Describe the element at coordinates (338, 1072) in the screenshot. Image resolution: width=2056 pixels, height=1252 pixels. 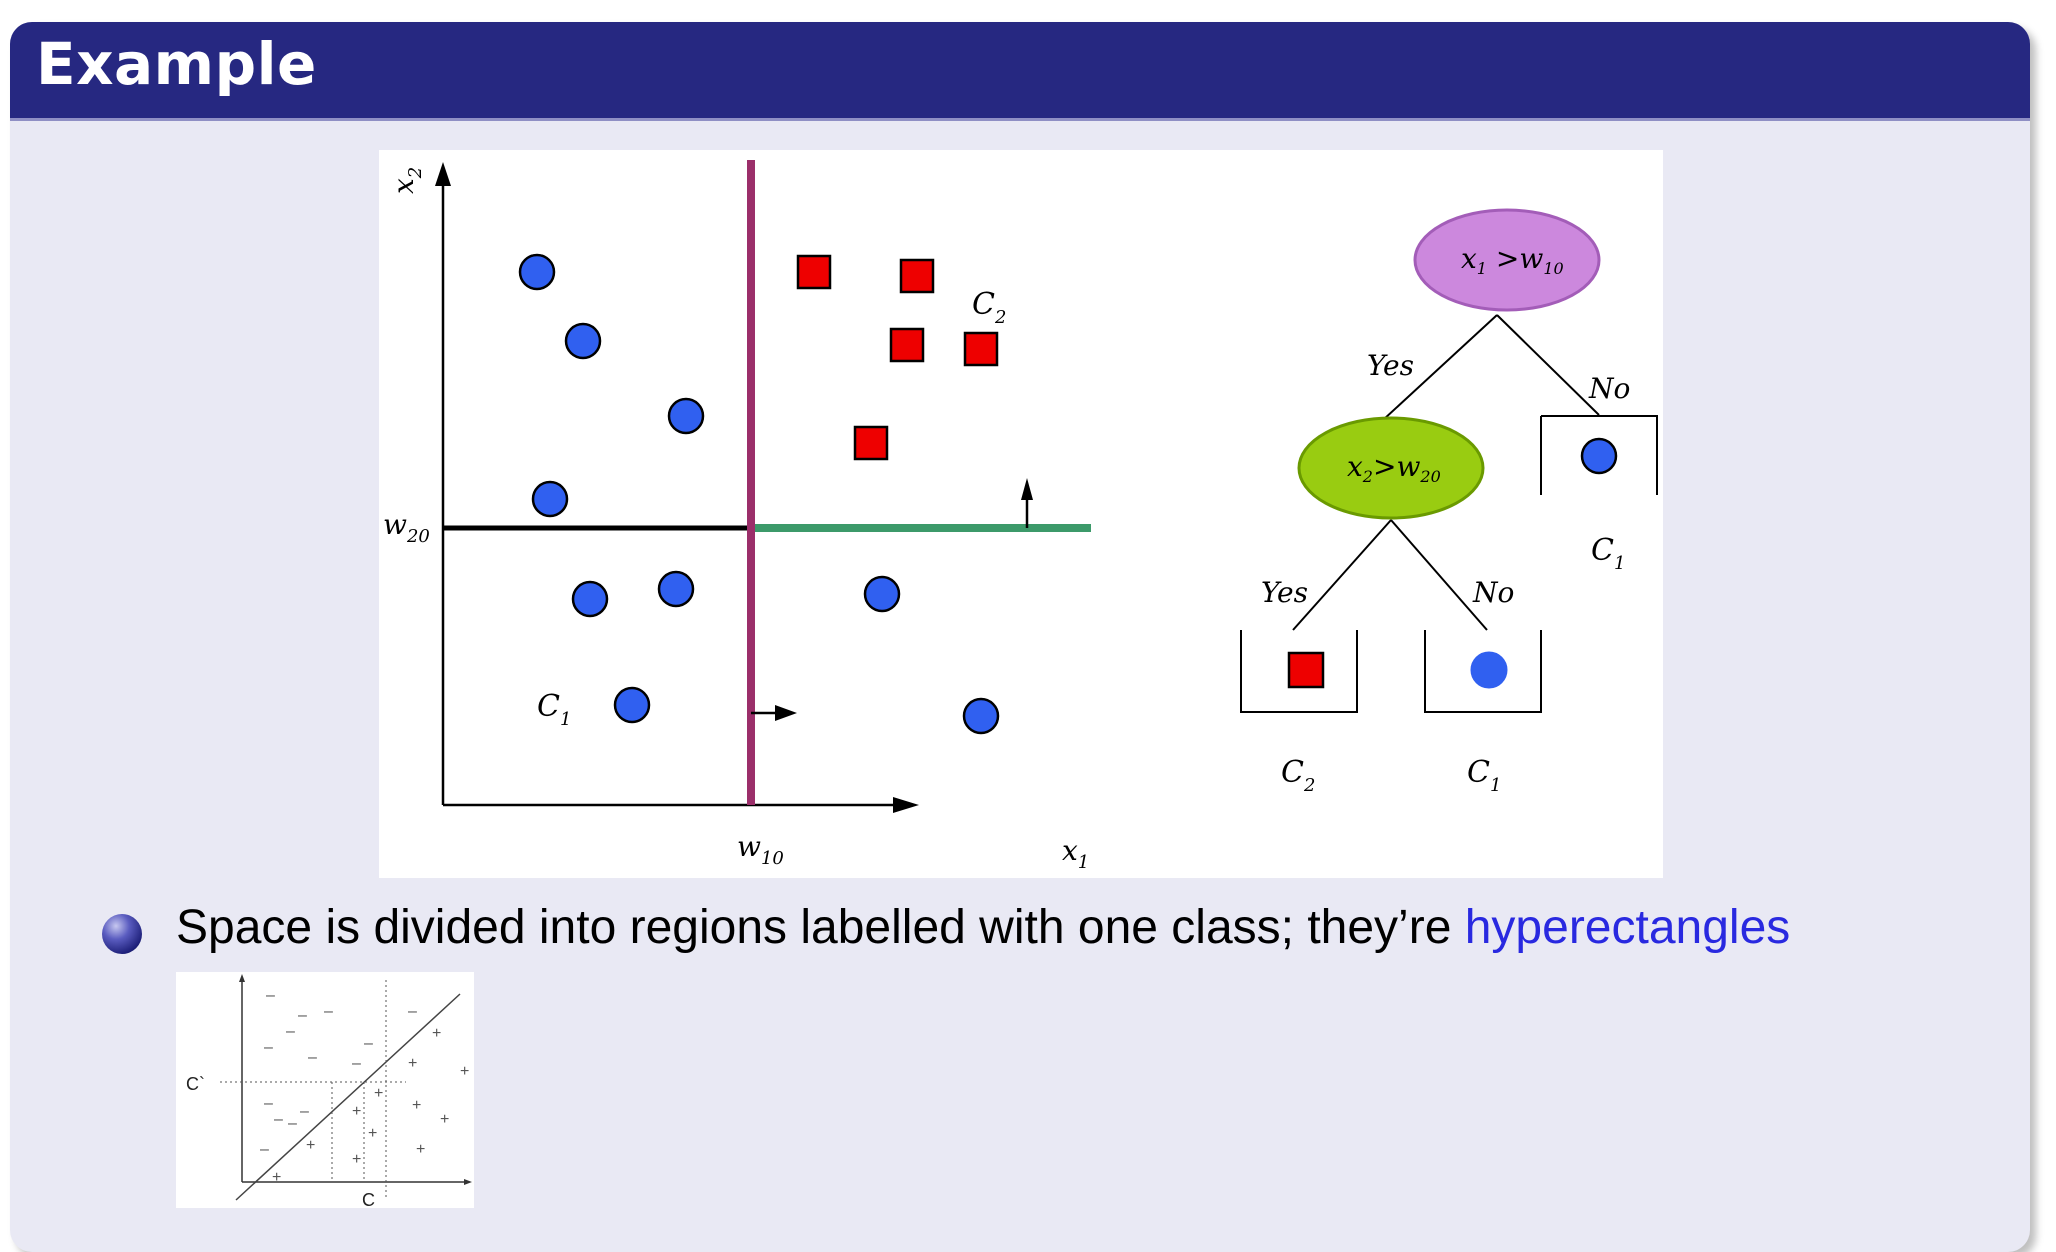
I see `thumb-minus-marks: – – – – – – – – – – – – – –` at that location.